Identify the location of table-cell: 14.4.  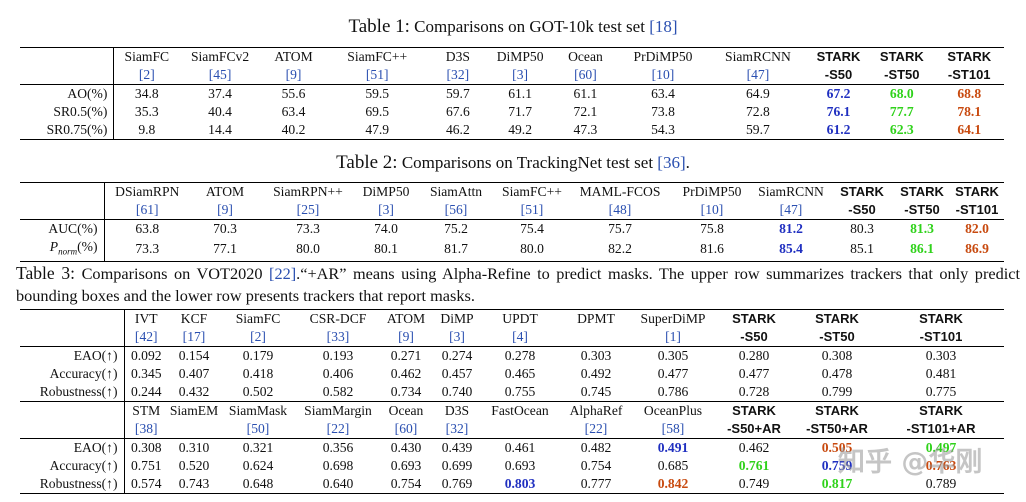
(220, 130).